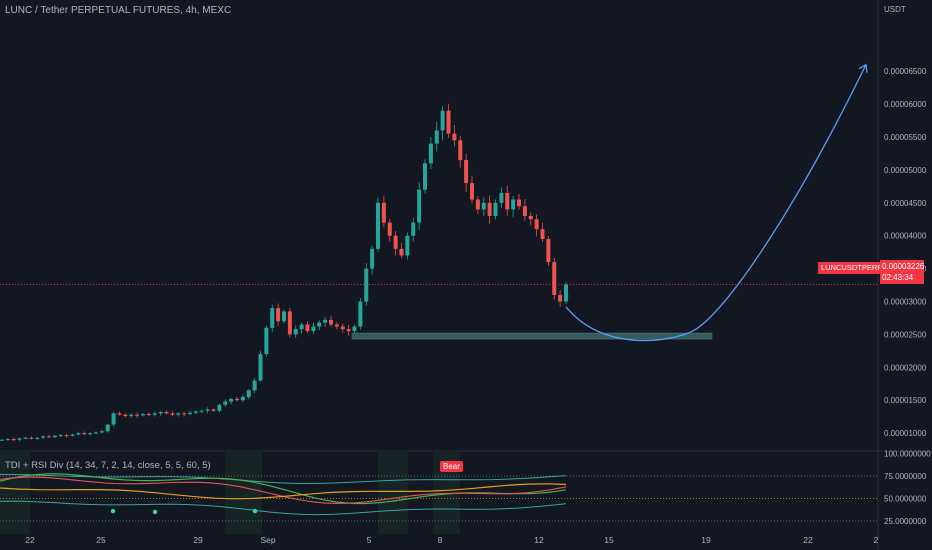 This screenshot has height=550, width=932. What do you see at coordinates (905, 521) in the screenshot?
I see `indicator-tick-label: 25.0000000` at bounding box center [905, 521].